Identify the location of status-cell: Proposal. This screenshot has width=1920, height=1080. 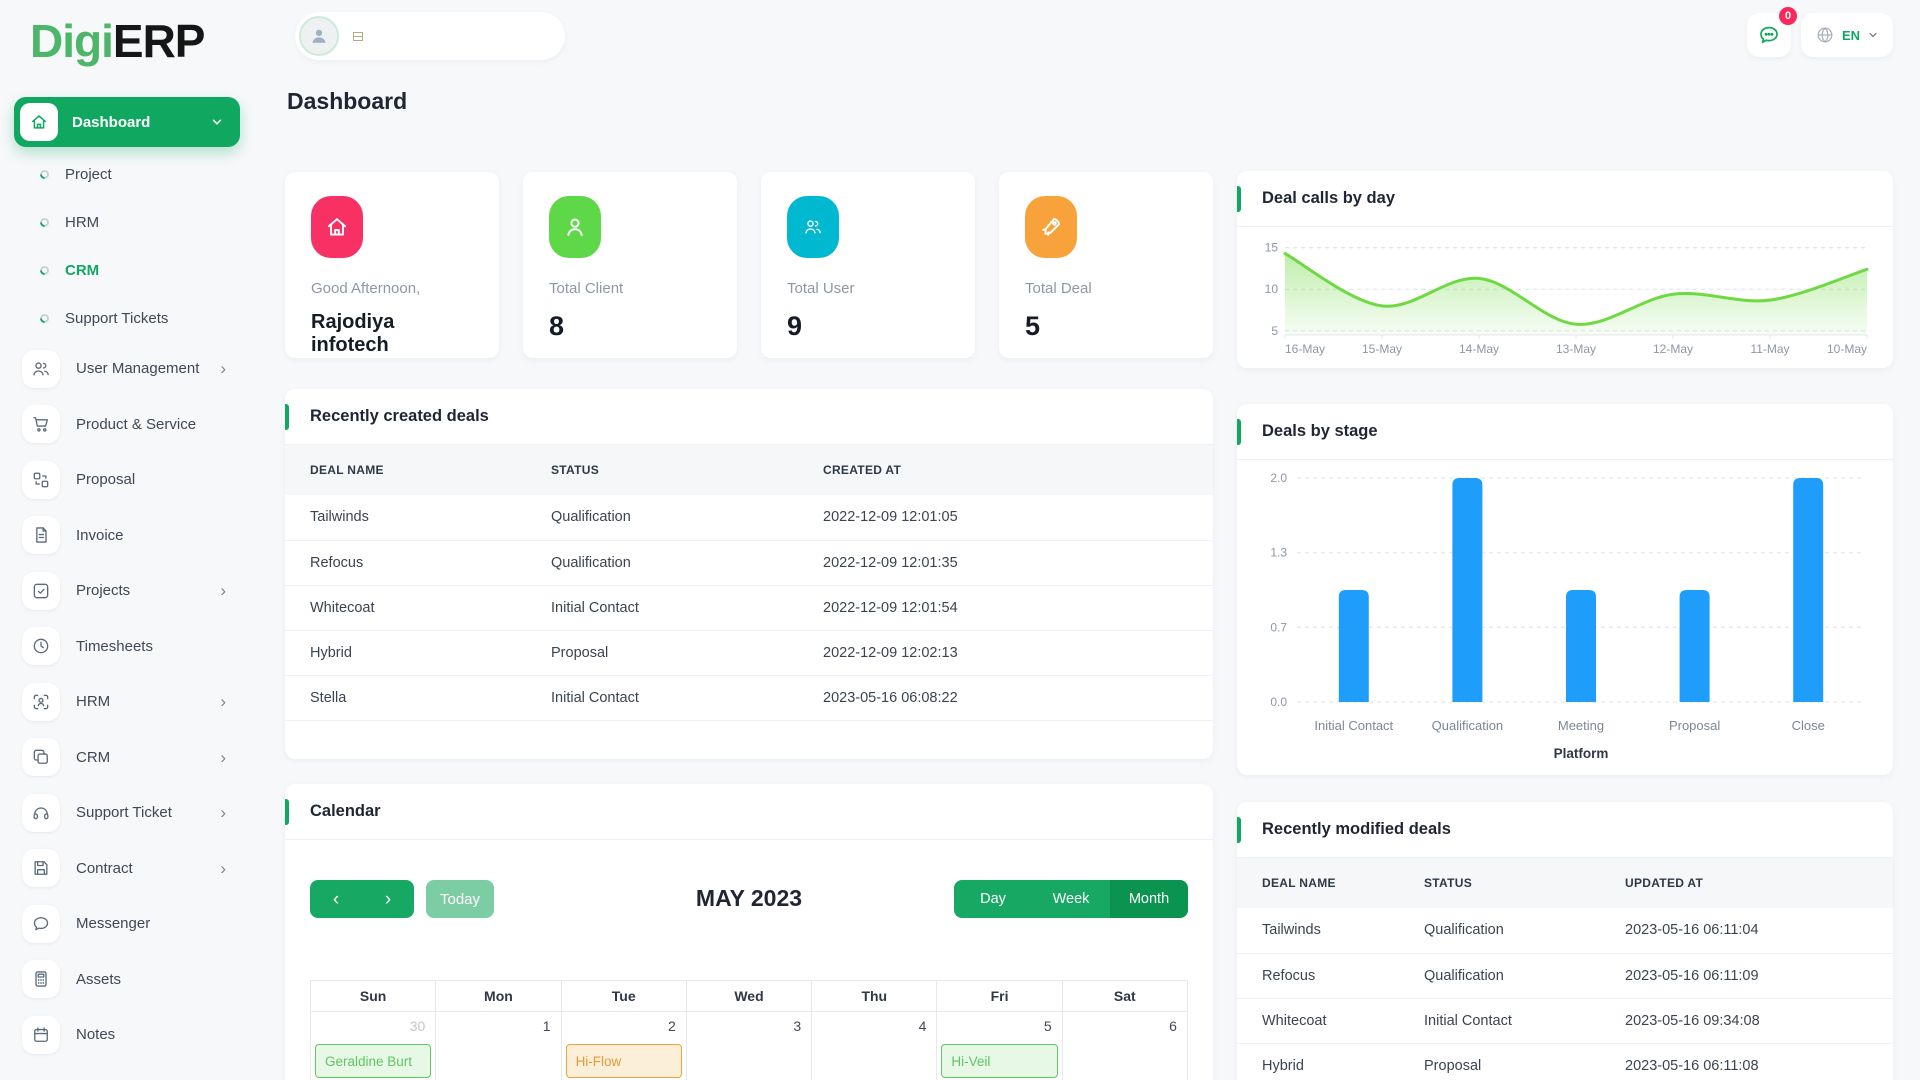
(1499, 1061).